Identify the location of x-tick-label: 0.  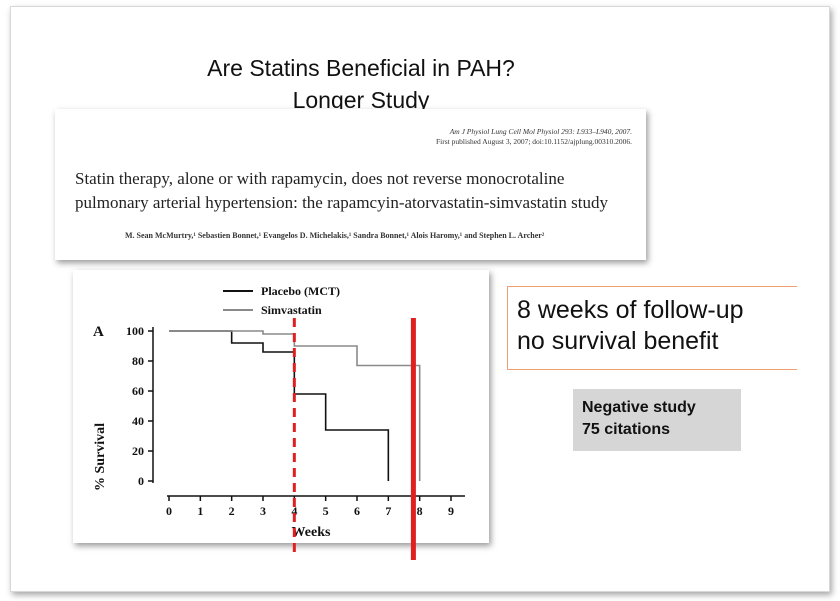
(169, 511).